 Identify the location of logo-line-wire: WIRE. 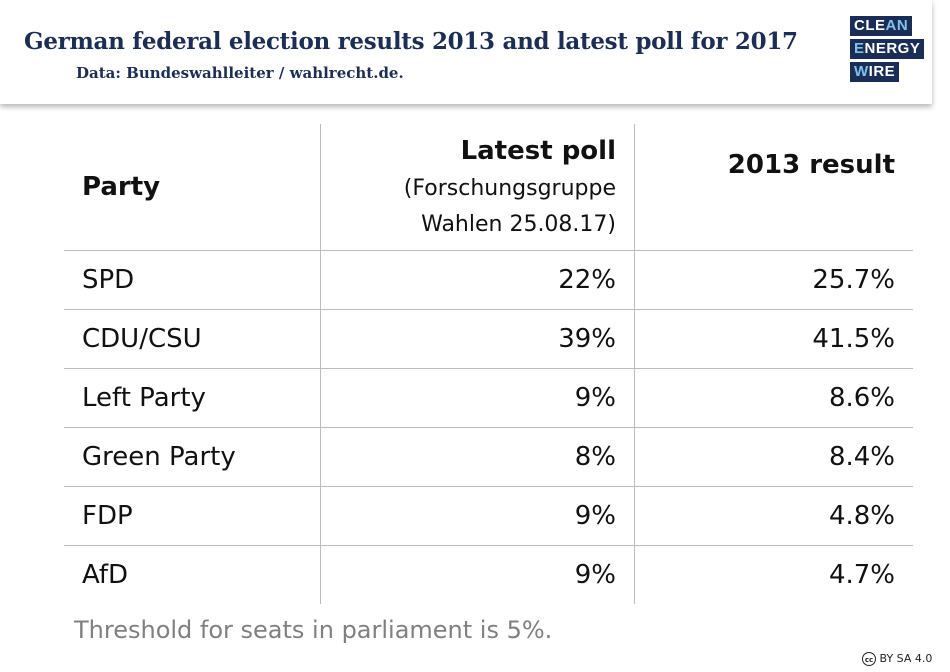
(875, 72).